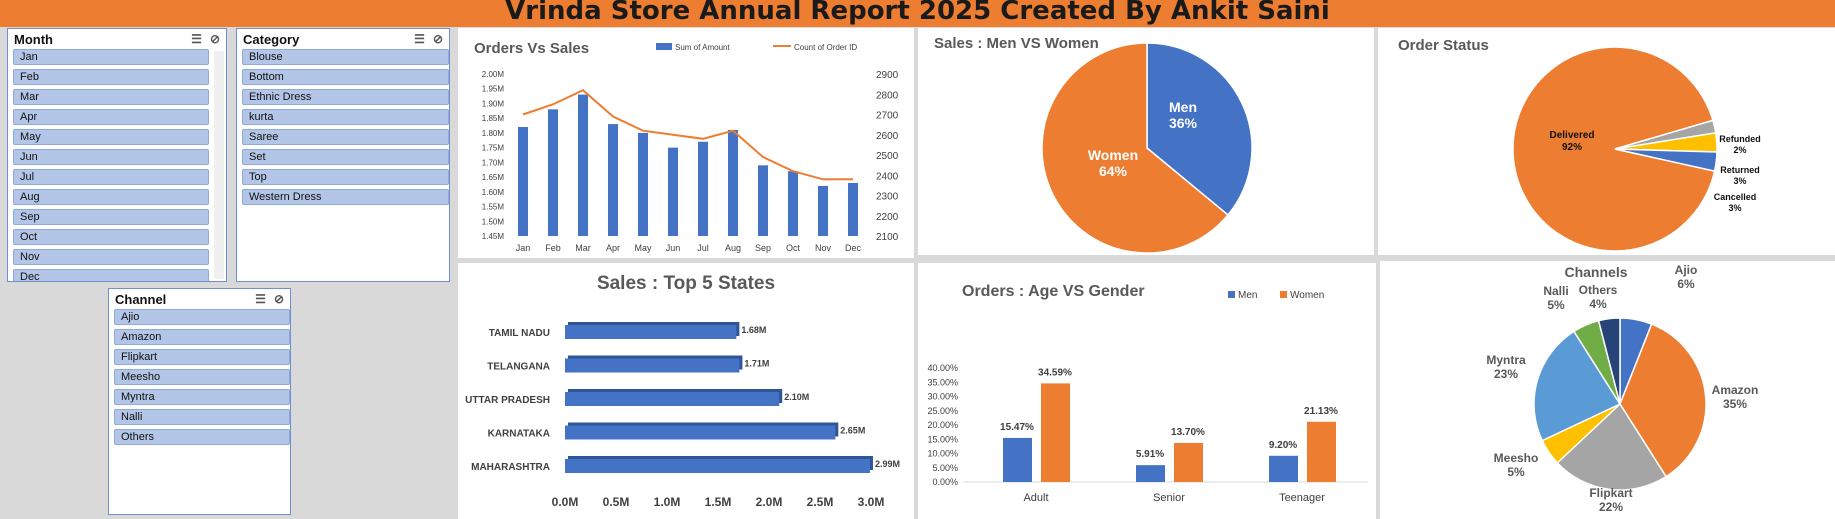  What do you see at coordinates (345, 157) in the screenshot?
I see `category-slicer-item: Set` at bounding box center [345, 157].